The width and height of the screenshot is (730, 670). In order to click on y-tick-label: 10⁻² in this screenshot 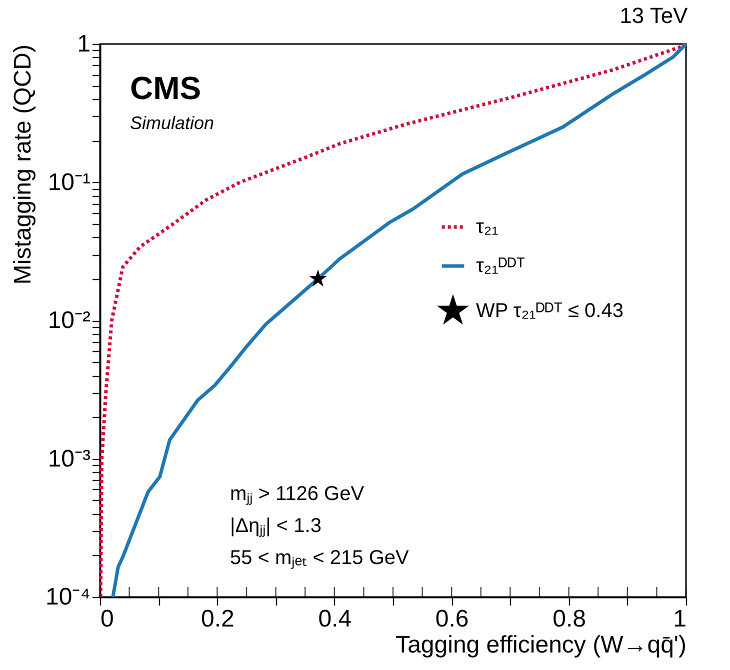, I will do `click(69, 320)`.